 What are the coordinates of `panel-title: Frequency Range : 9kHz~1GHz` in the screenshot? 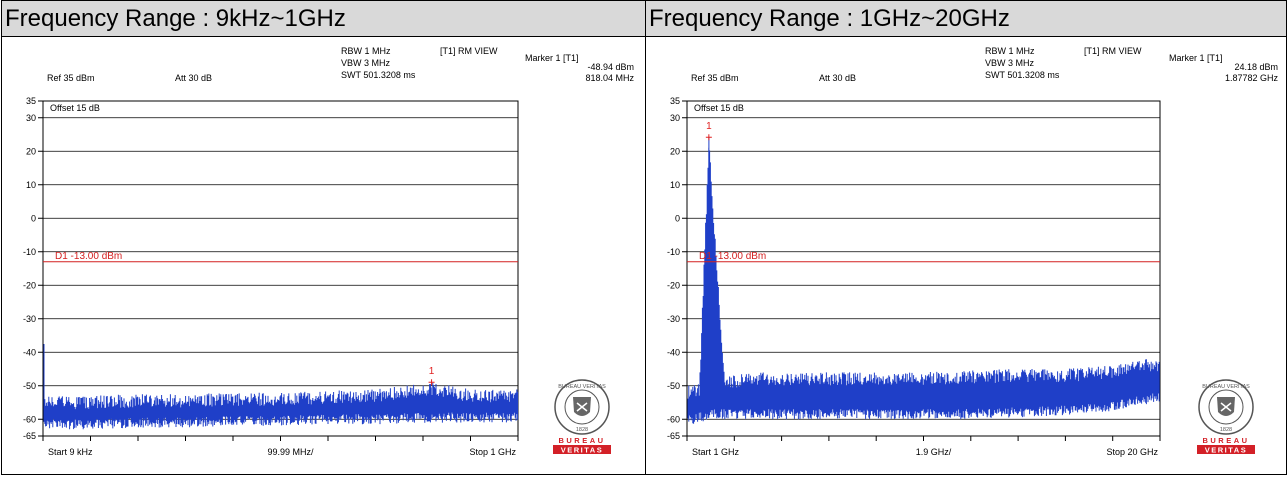 It's located at (323, 19).